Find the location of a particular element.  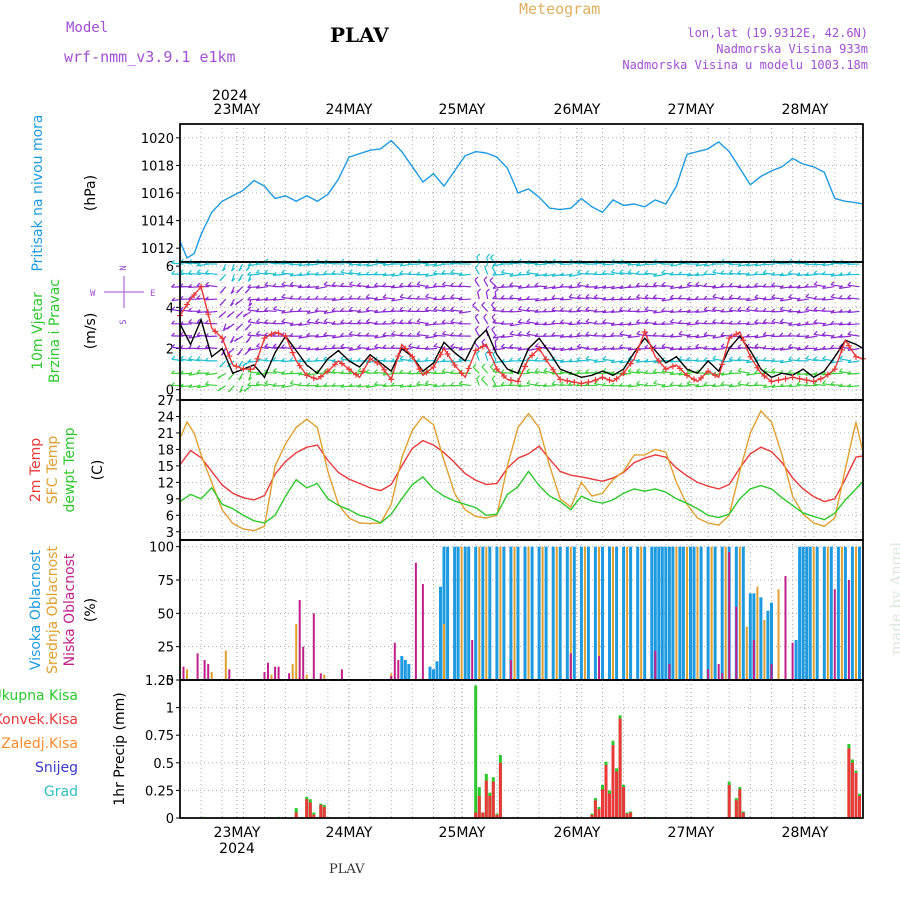

model-label: Model is located at coordinates (87, 28).